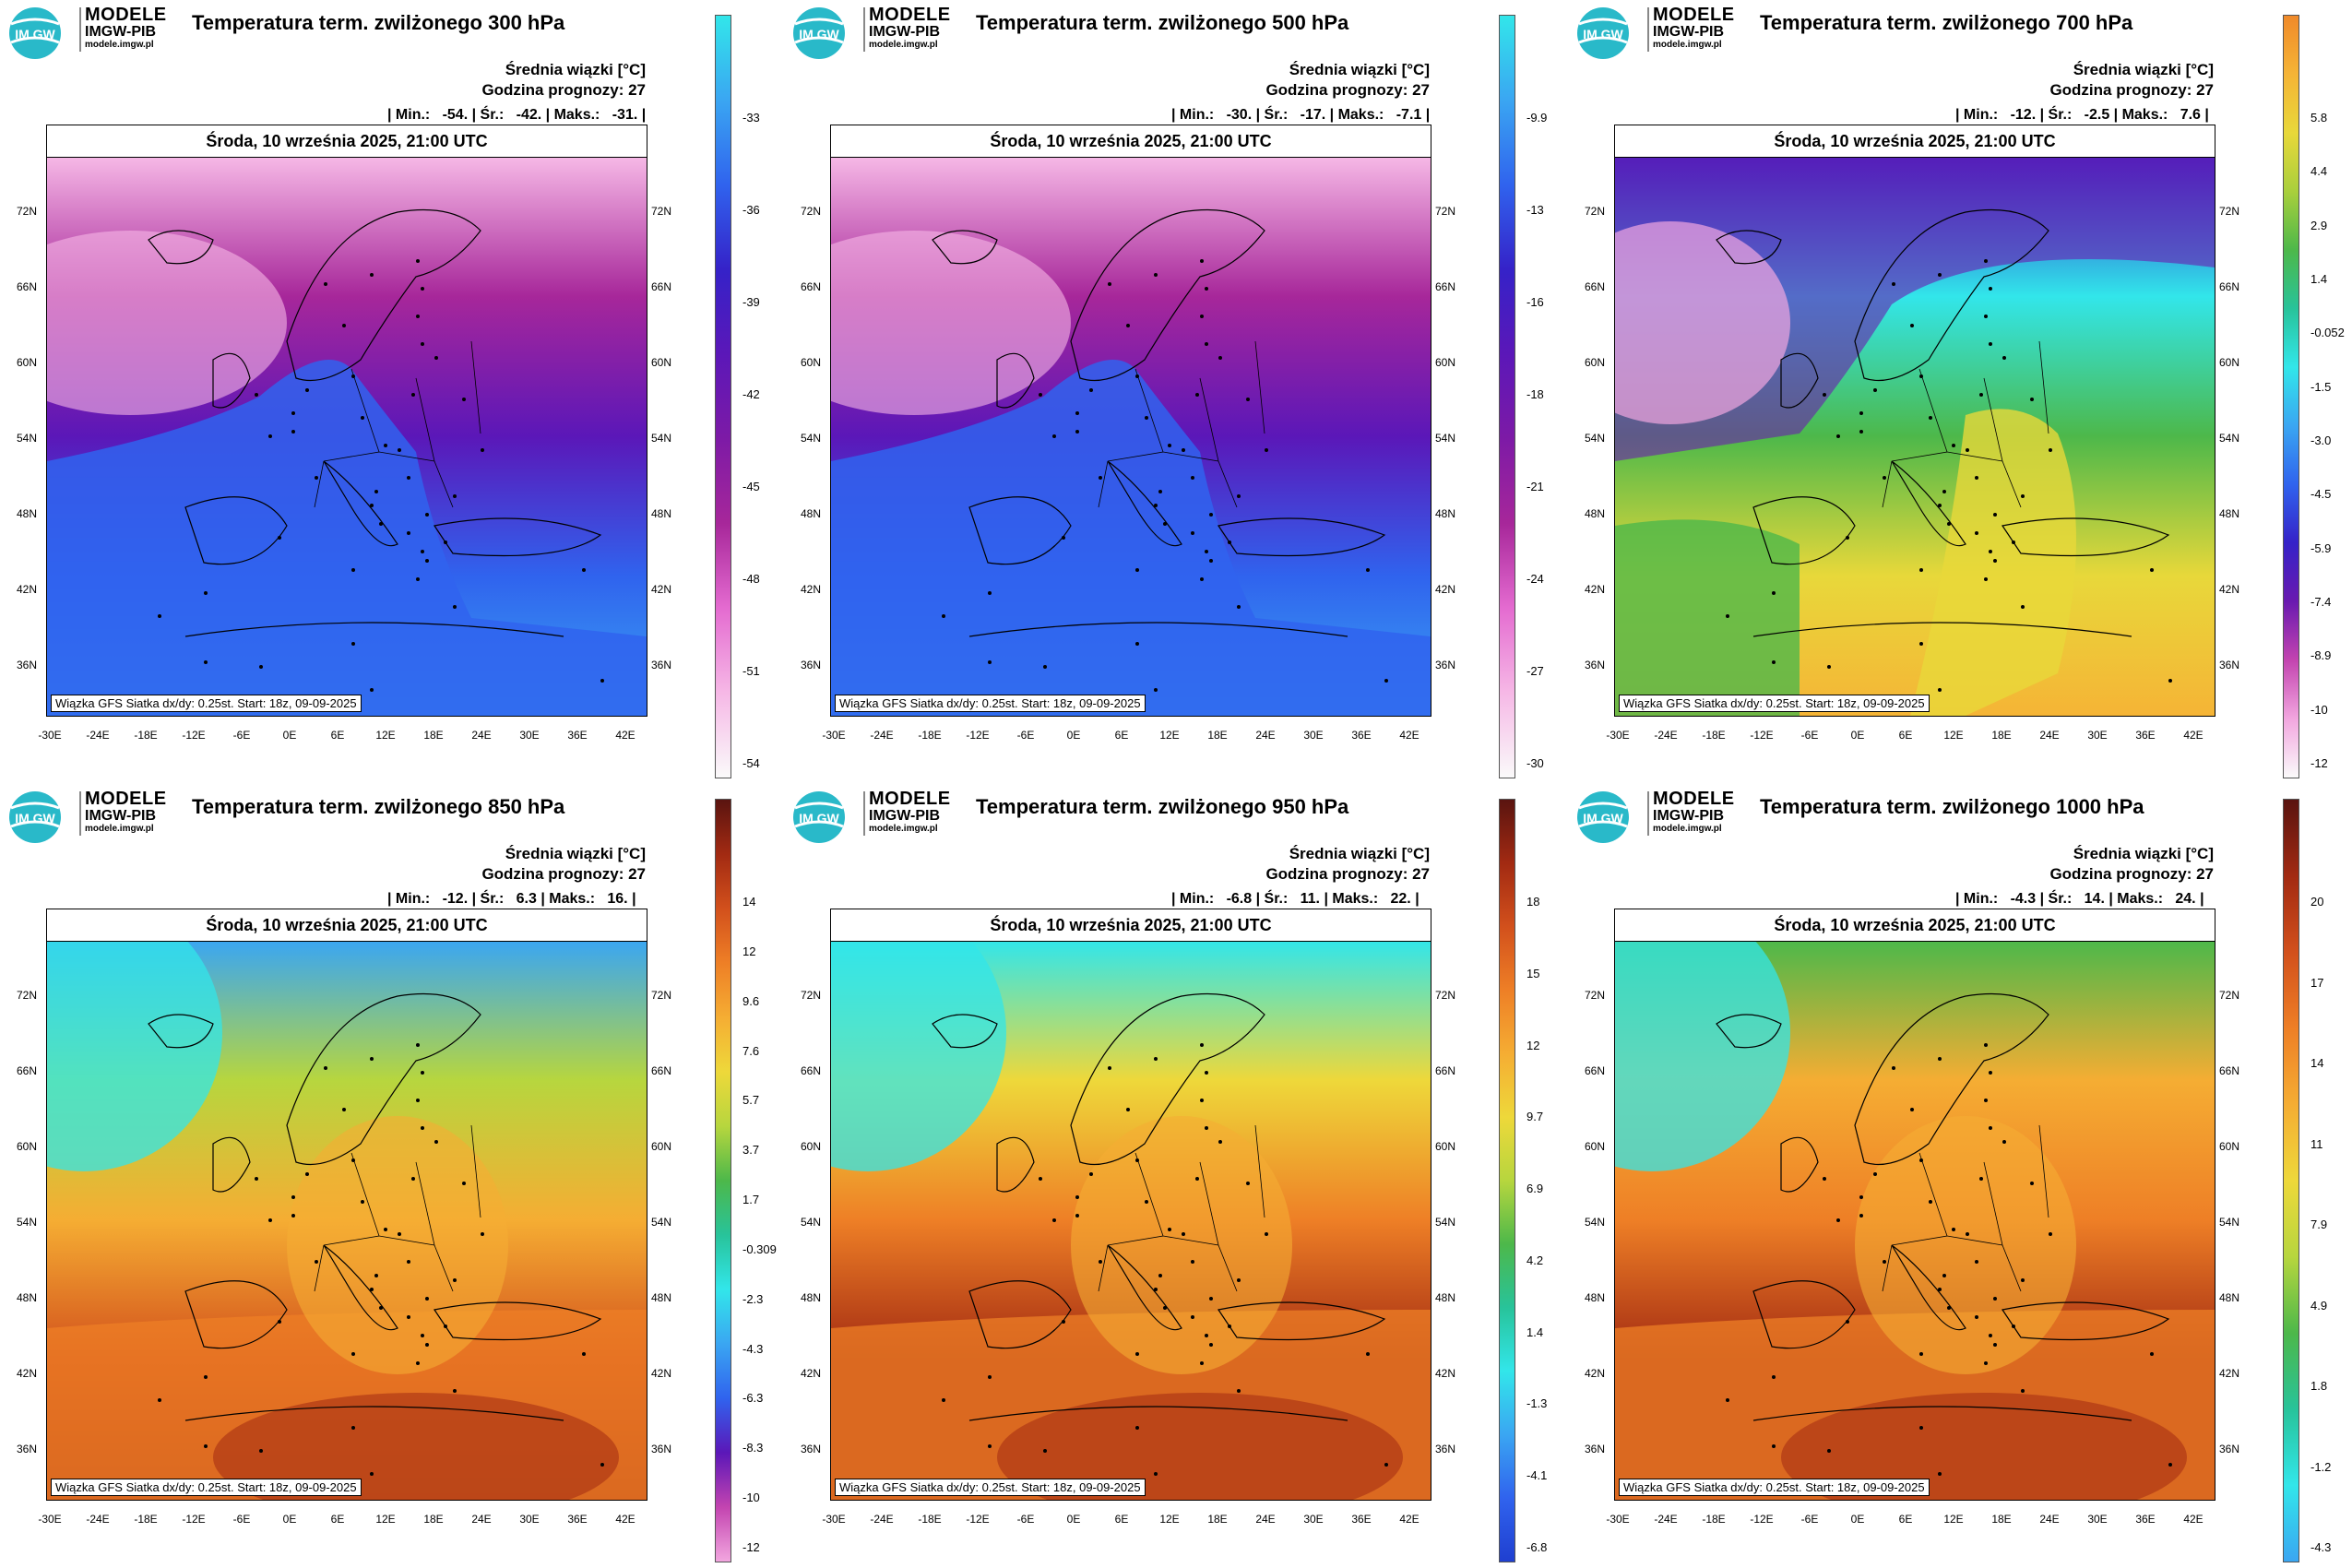  Describe the element at coordinates (2321, 1547) in the screenshot. I see `colorbar-tick-label: -4.3` at that location.